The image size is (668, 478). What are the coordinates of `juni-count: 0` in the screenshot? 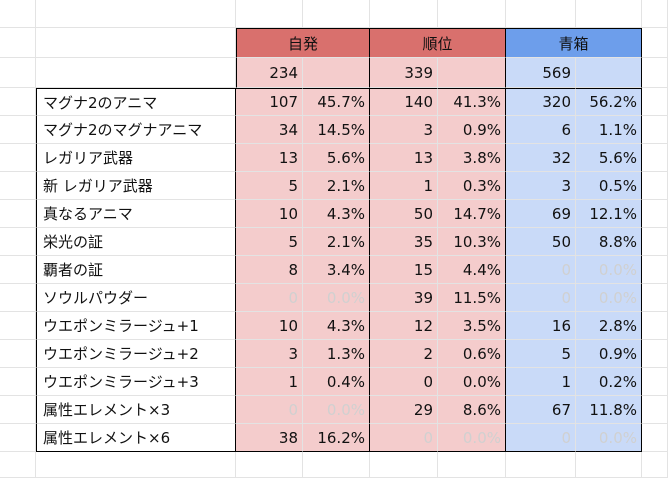 It's located at (404, 438).